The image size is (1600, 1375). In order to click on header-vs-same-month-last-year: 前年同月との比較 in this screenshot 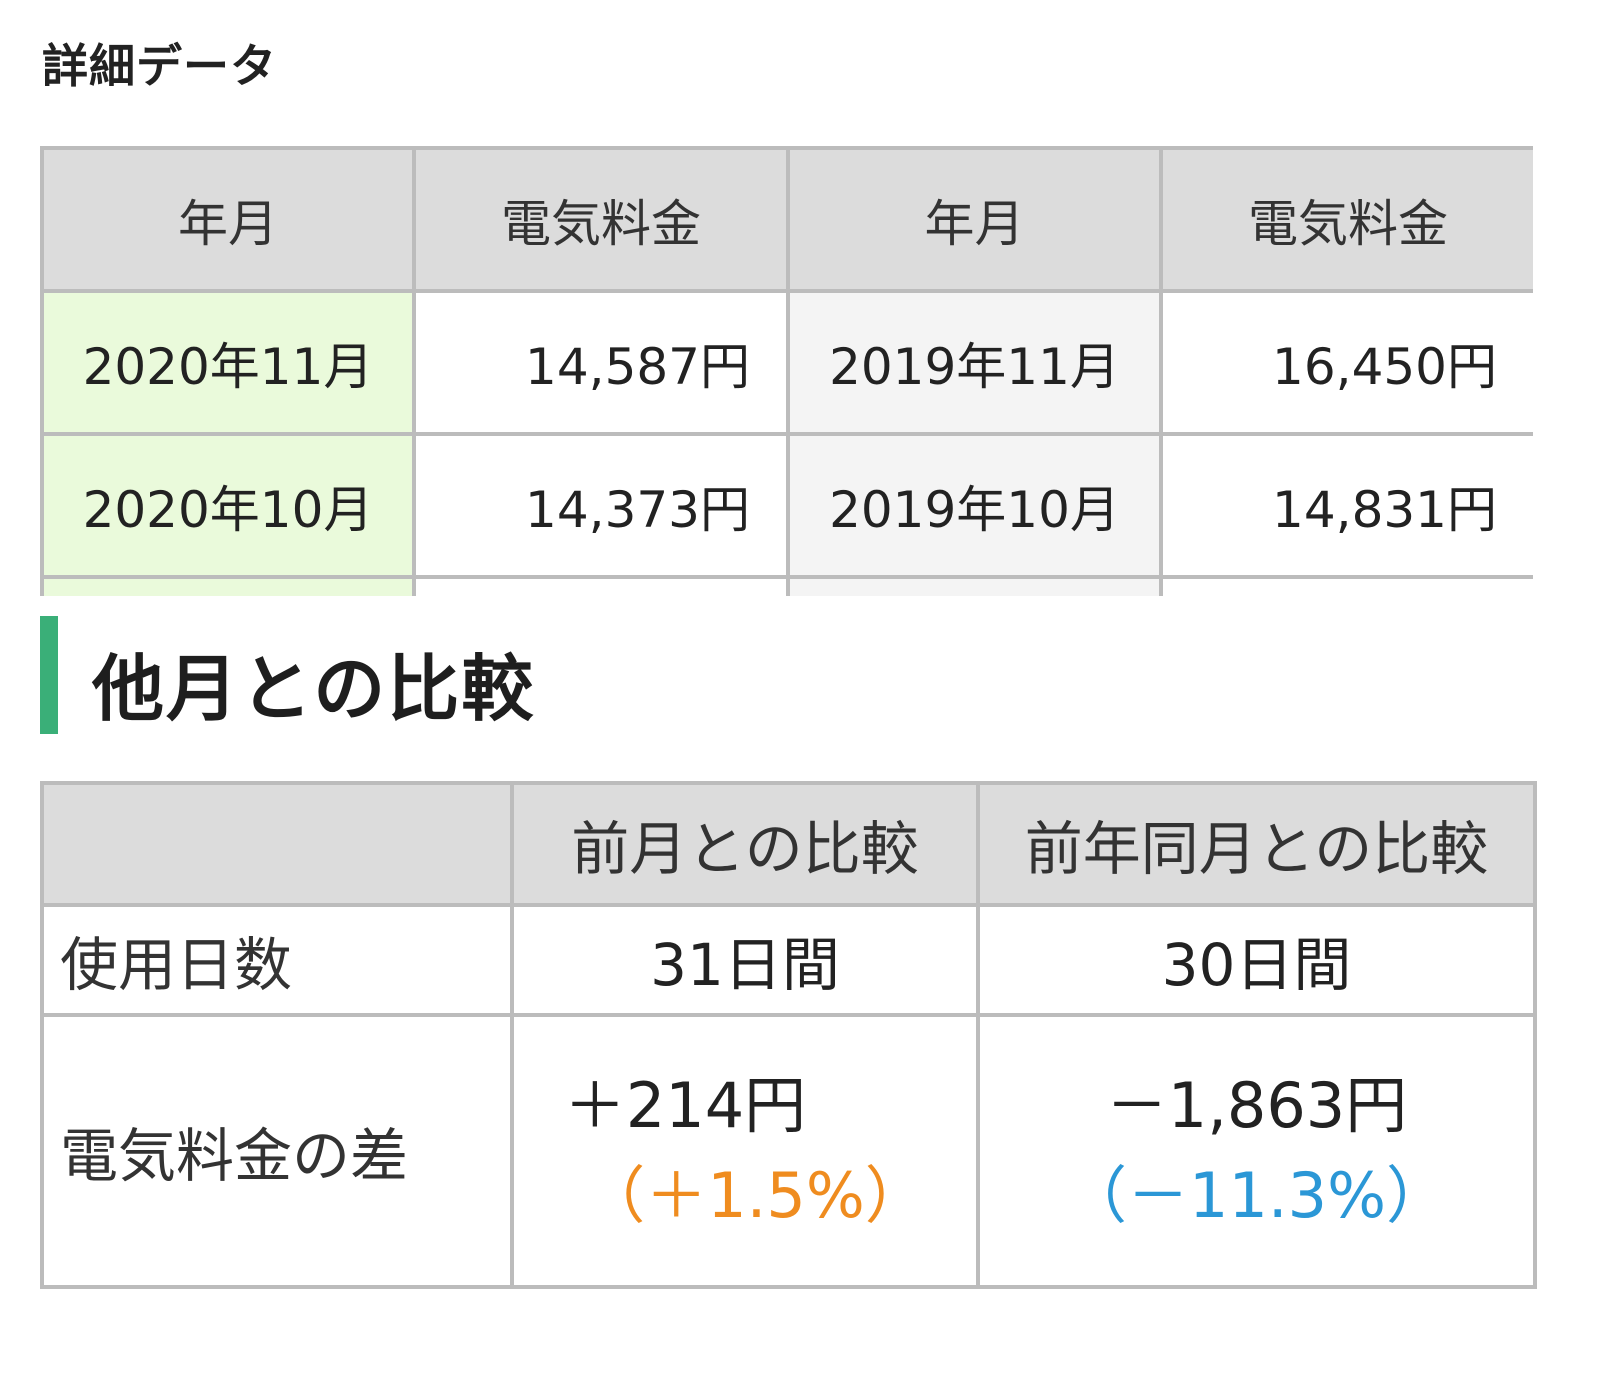, I will do `click(1256, 844)`.